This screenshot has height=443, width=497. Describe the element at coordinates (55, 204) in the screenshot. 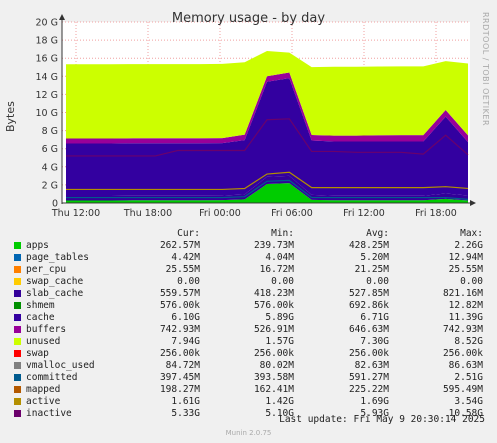

I see `y-tick-label: 0` at that location.